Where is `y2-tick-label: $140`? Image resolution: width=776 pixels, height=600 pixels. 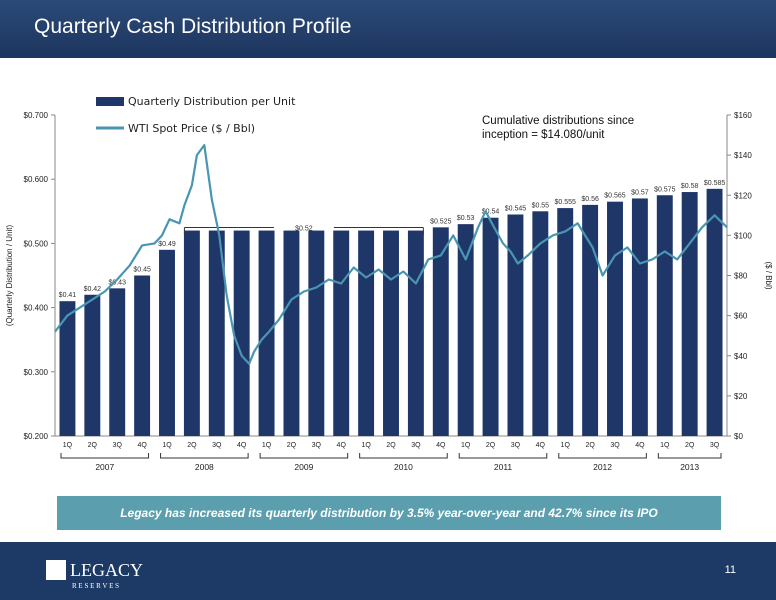 y2-tick-label: $140 is located at coordinates (743, 155).